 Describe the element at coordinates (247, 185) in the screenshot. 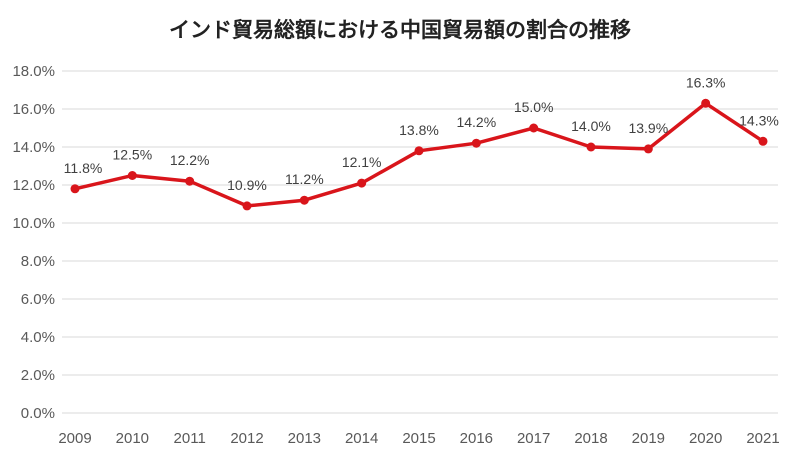

I see `data-label: 10.9%` at that location.